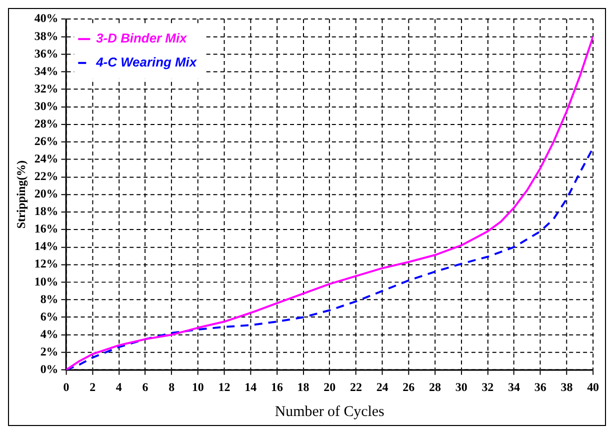 This screenshot has width=614, height=434. Describe the element at coordinates (46, 35) in the screenshot. I see `y-tick-label: 38%` at that location.